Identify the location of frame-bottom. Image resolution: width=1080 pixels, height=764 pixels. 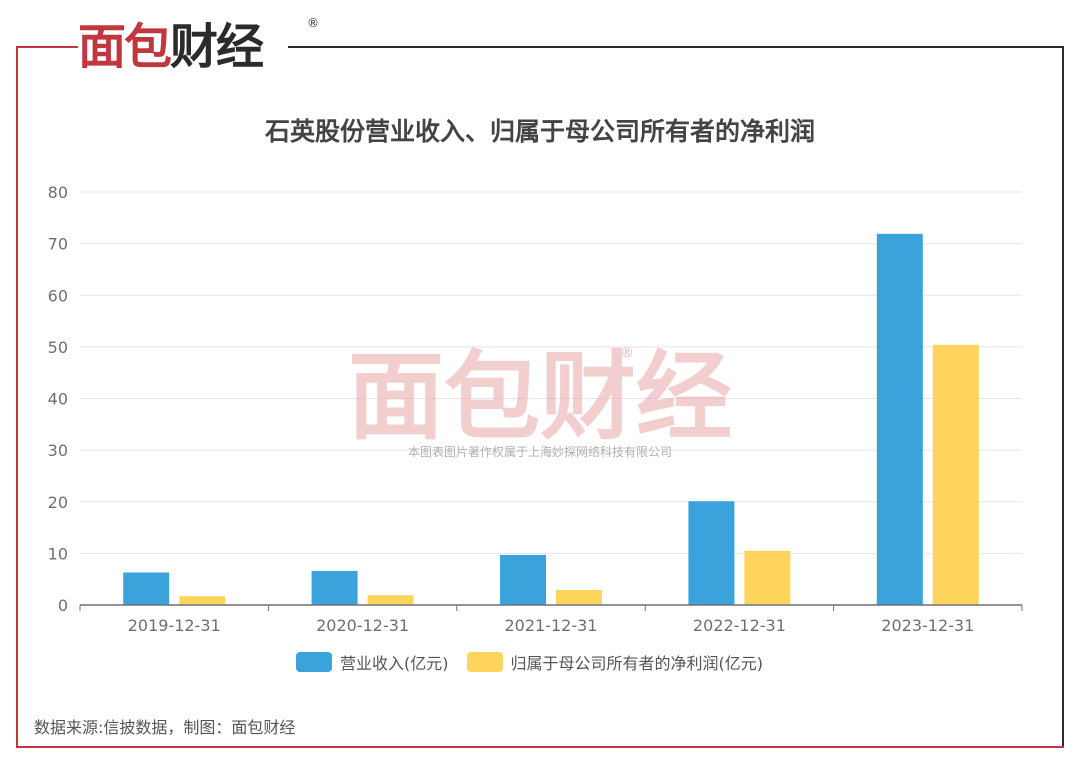
(540, 747).